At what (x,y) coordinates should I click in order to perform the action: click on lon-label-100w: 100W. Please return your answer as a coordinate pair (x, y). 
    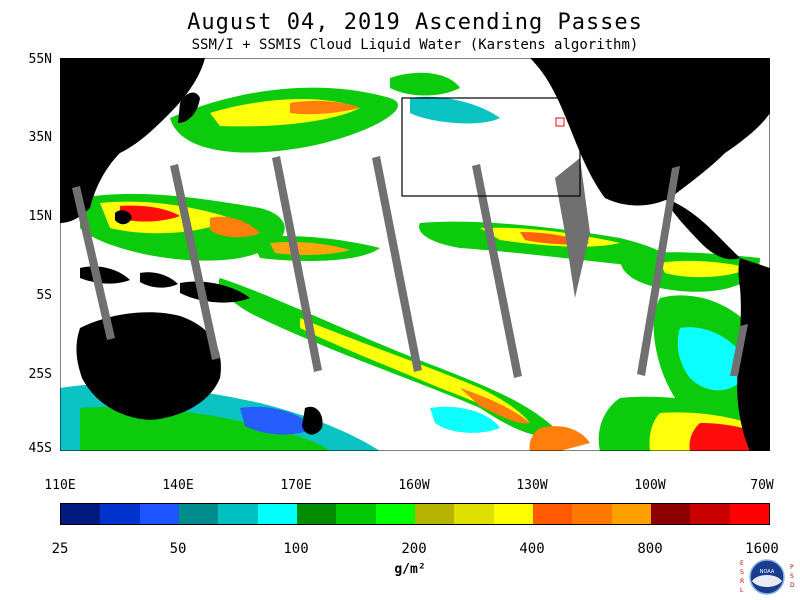
    Looking at the image, I should click on (650, 485).